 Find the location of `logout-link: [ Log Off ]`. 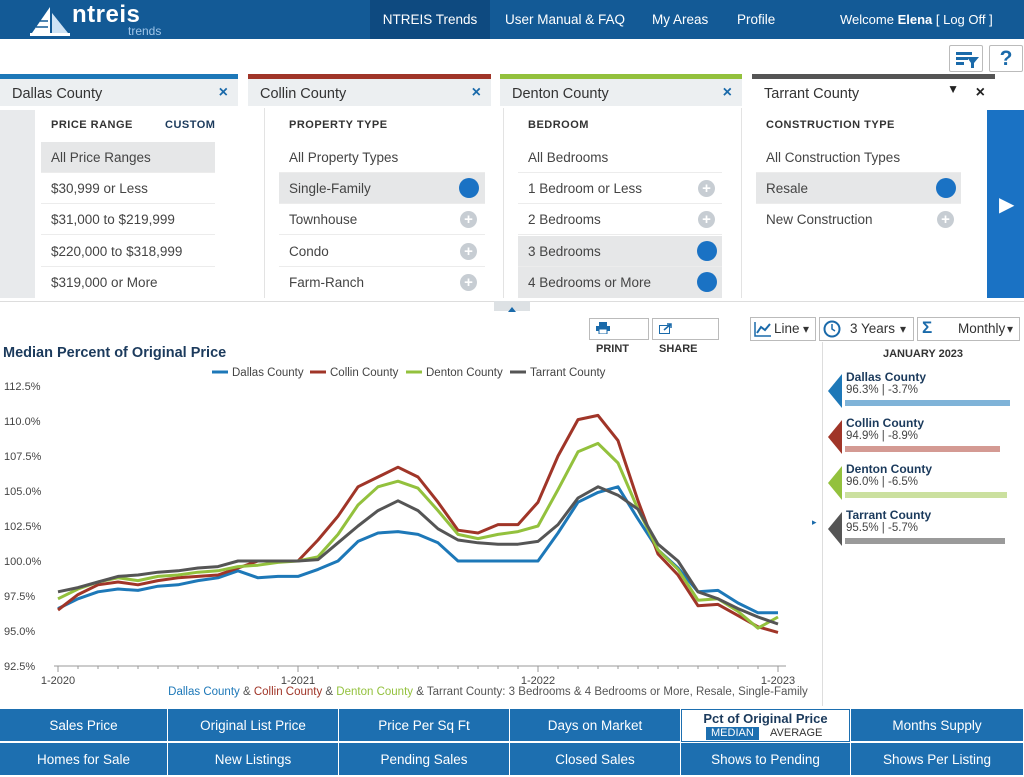

logout-link: [ Log Off ] is located at coordinates (962, 19).